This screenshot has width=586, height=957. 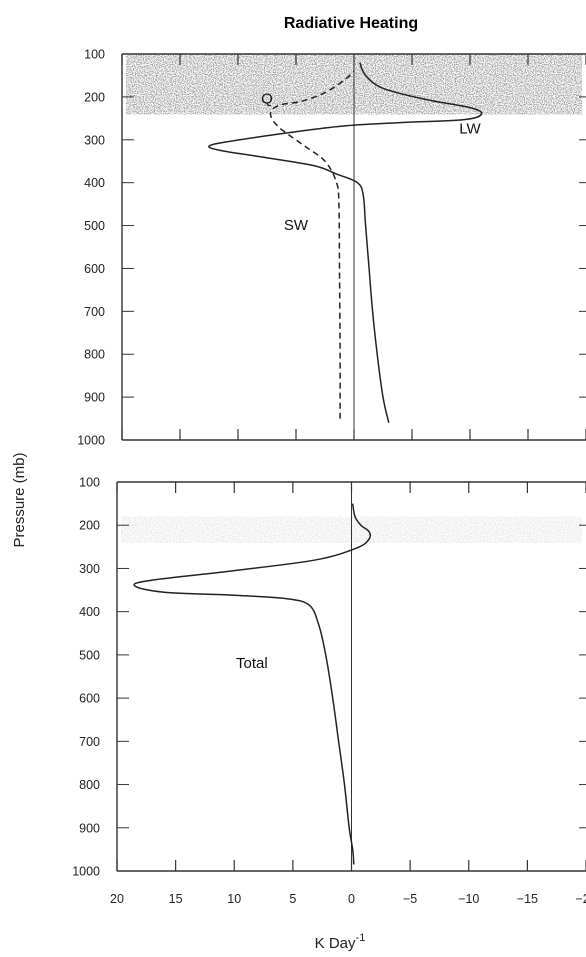 What do you see at coordinates (267, 98) in the screenshot?
I see `series-annotation: Q` at bounding box center [267, 98].